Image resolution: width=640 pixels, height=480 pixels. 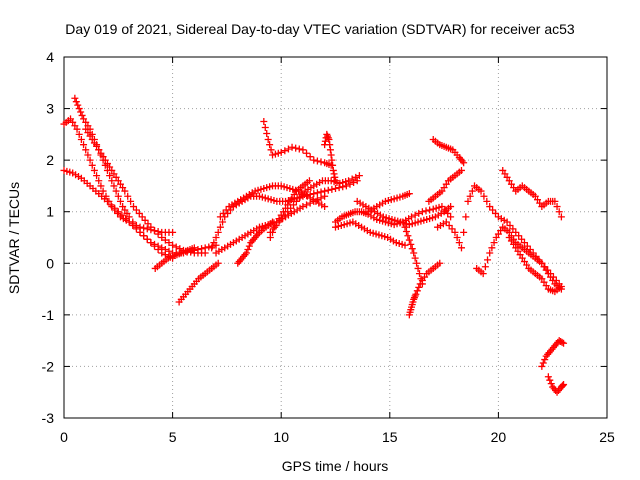 What do you see at coordinates (50, 263) in the screenshot?
I see `y-tick-label: 0` at bounding box center [50, 263].